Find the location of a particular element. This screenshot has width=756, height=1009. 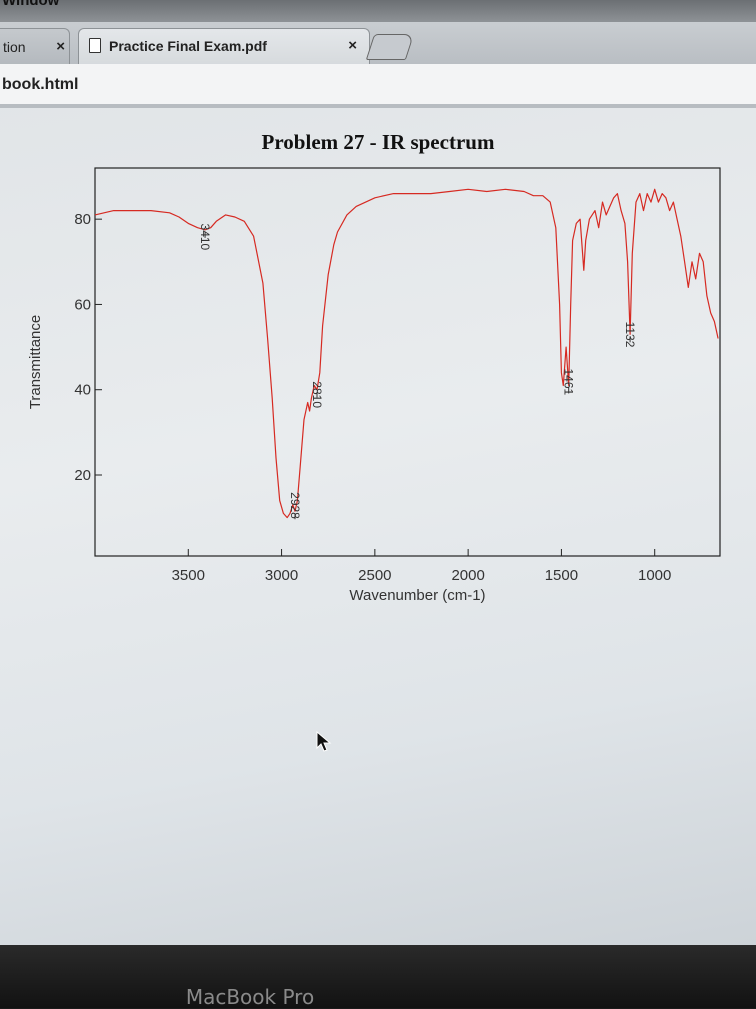

peak-label: 2810 is located at coordinates (317, 394).